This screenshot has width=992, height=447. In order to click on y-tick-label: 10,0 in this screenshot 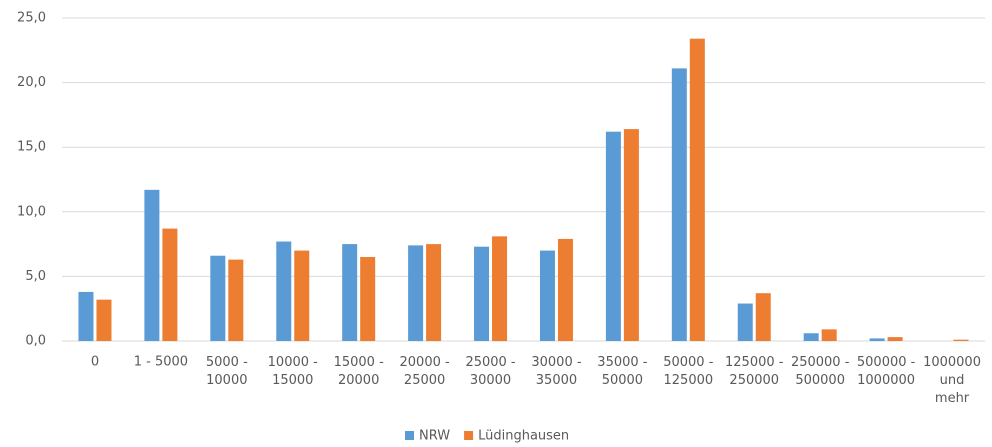, I will do `click(31, 211)`.